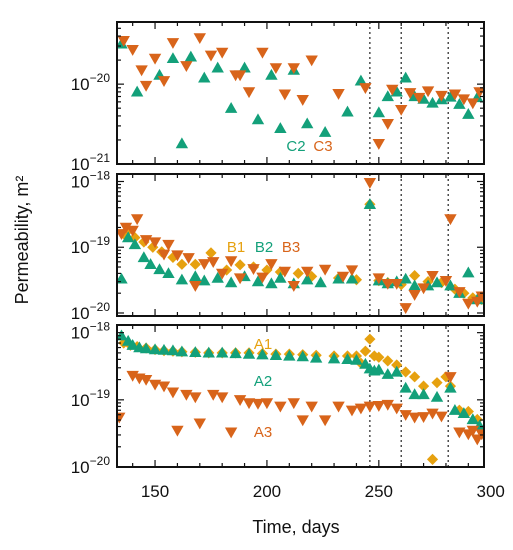  What do you see at coordinates (155, 491) in the screenshot?
I see `x-tick-label-0: 150` at bounding box center [155, 491].